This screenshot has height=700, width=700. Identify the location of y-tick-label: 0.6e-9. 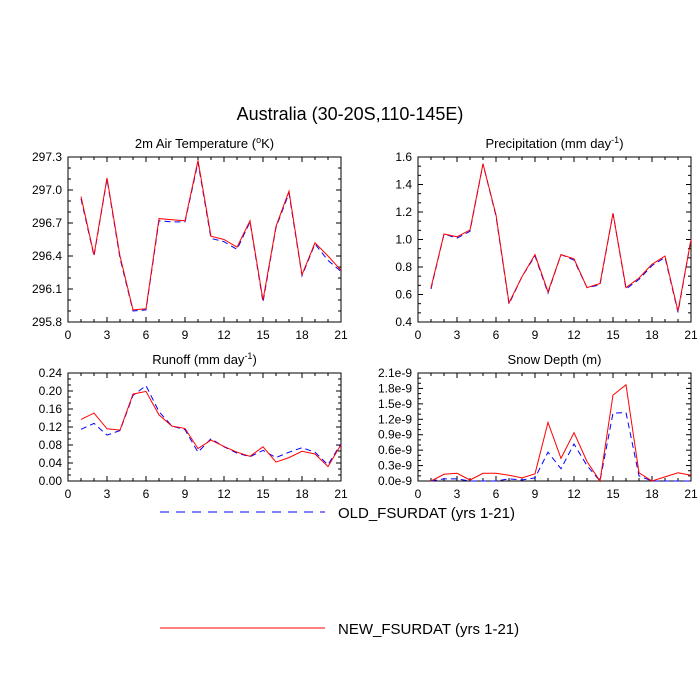
(395, 450).